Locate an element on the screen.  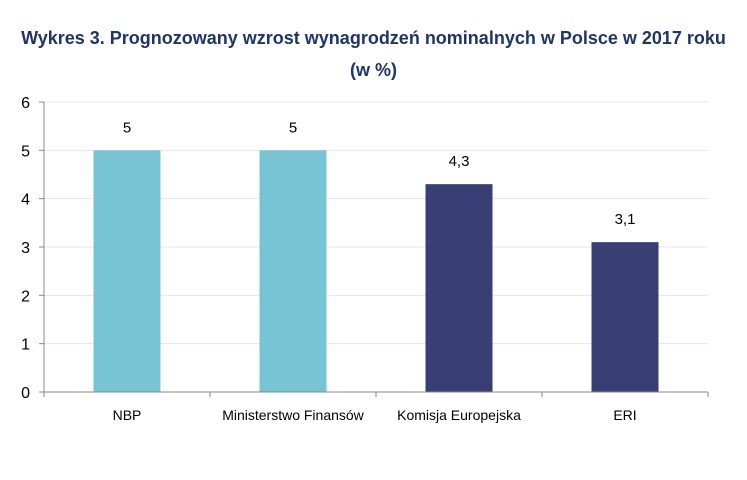
y-tick-label: 0 is located at coordinates (25, 393).